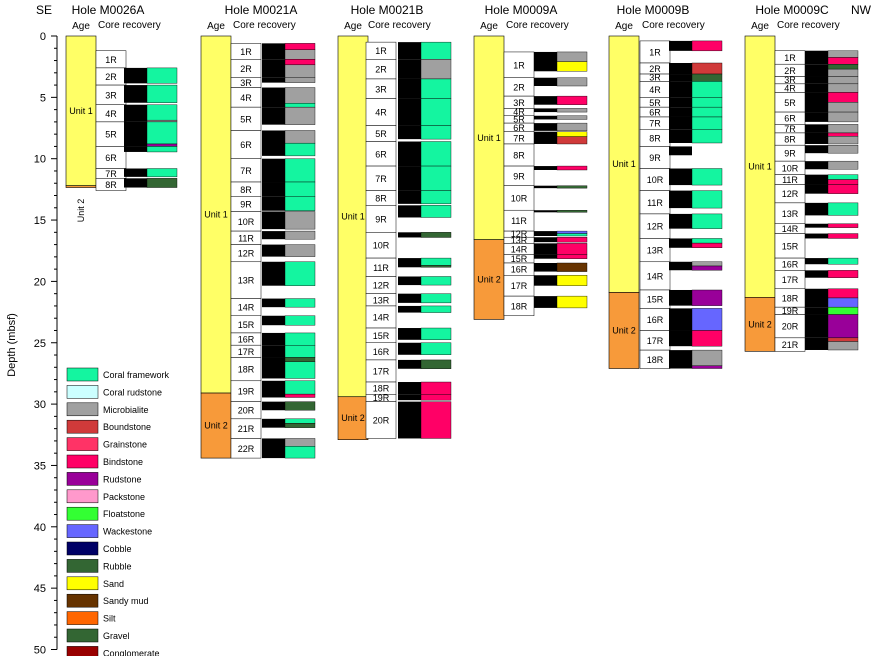  I want to click on legend-swatch-sm, so click(82, 600).